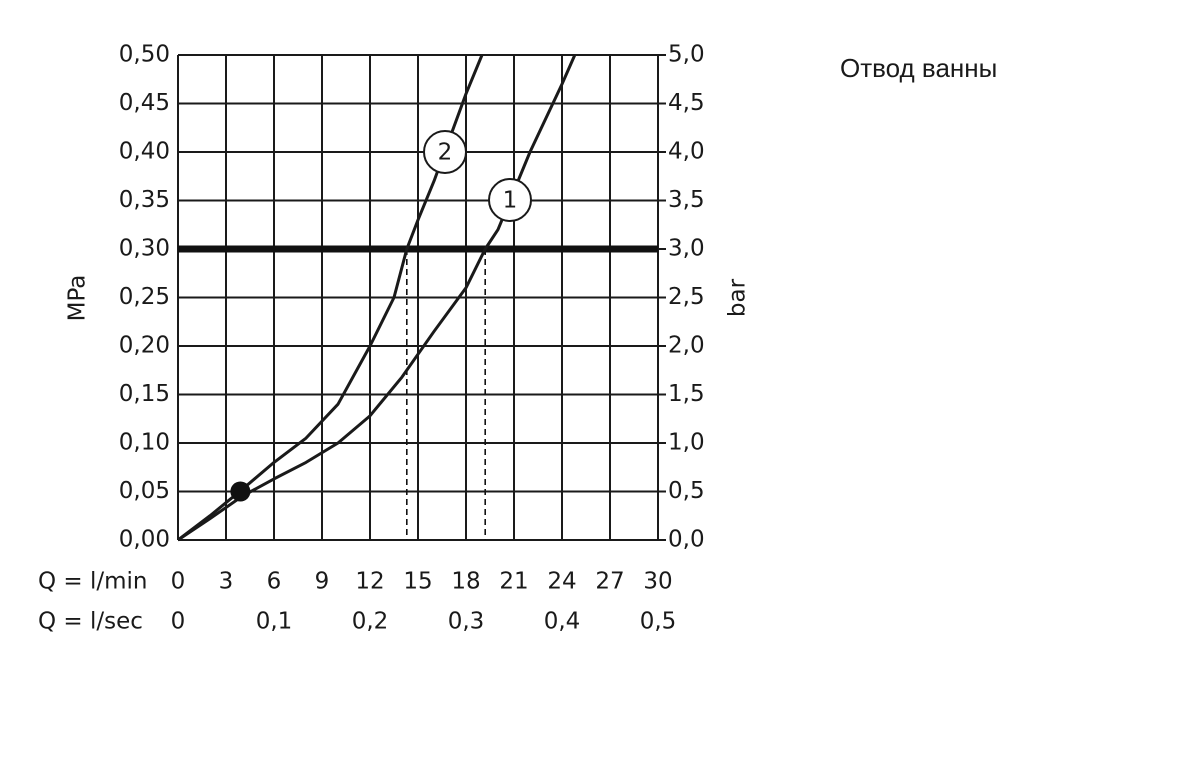  I want to click on x2-axis-label: Q = l/sec, so click(90, 622).